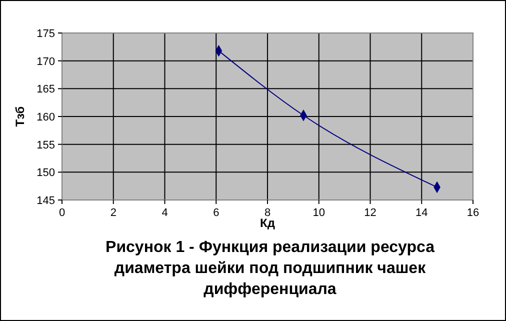  What do you see at coordinates (45, 118) in the screenshot?
I see `y-tick-label: 160` at bounding box center [45, 118].